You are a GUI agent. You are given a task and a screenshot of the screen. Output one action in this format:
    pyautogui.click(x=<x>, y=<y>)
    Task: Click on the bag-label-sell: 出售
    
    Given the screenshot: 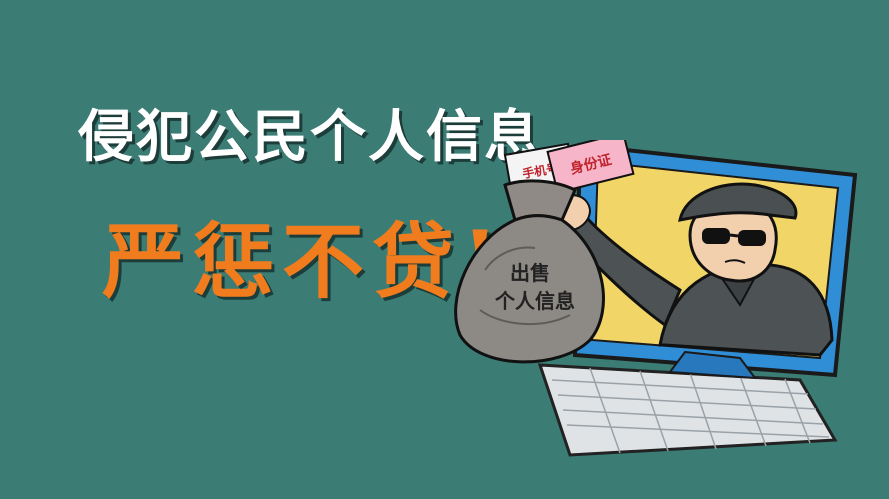 What is the action you would take?
    pyautogui.click(x=530, y=273)
    